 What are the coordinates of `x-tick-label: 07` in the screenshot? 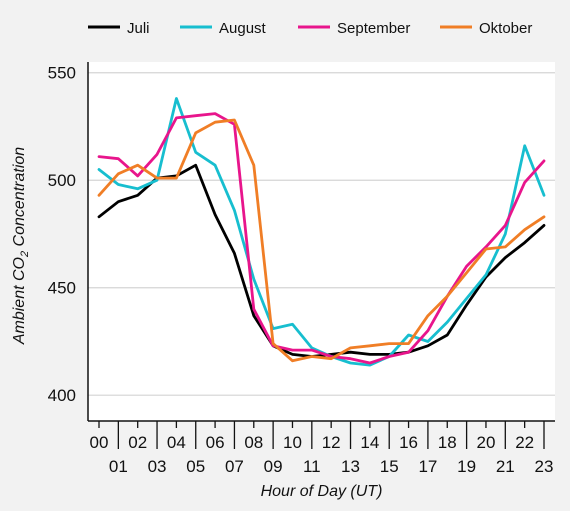 It's located at (234, 466).